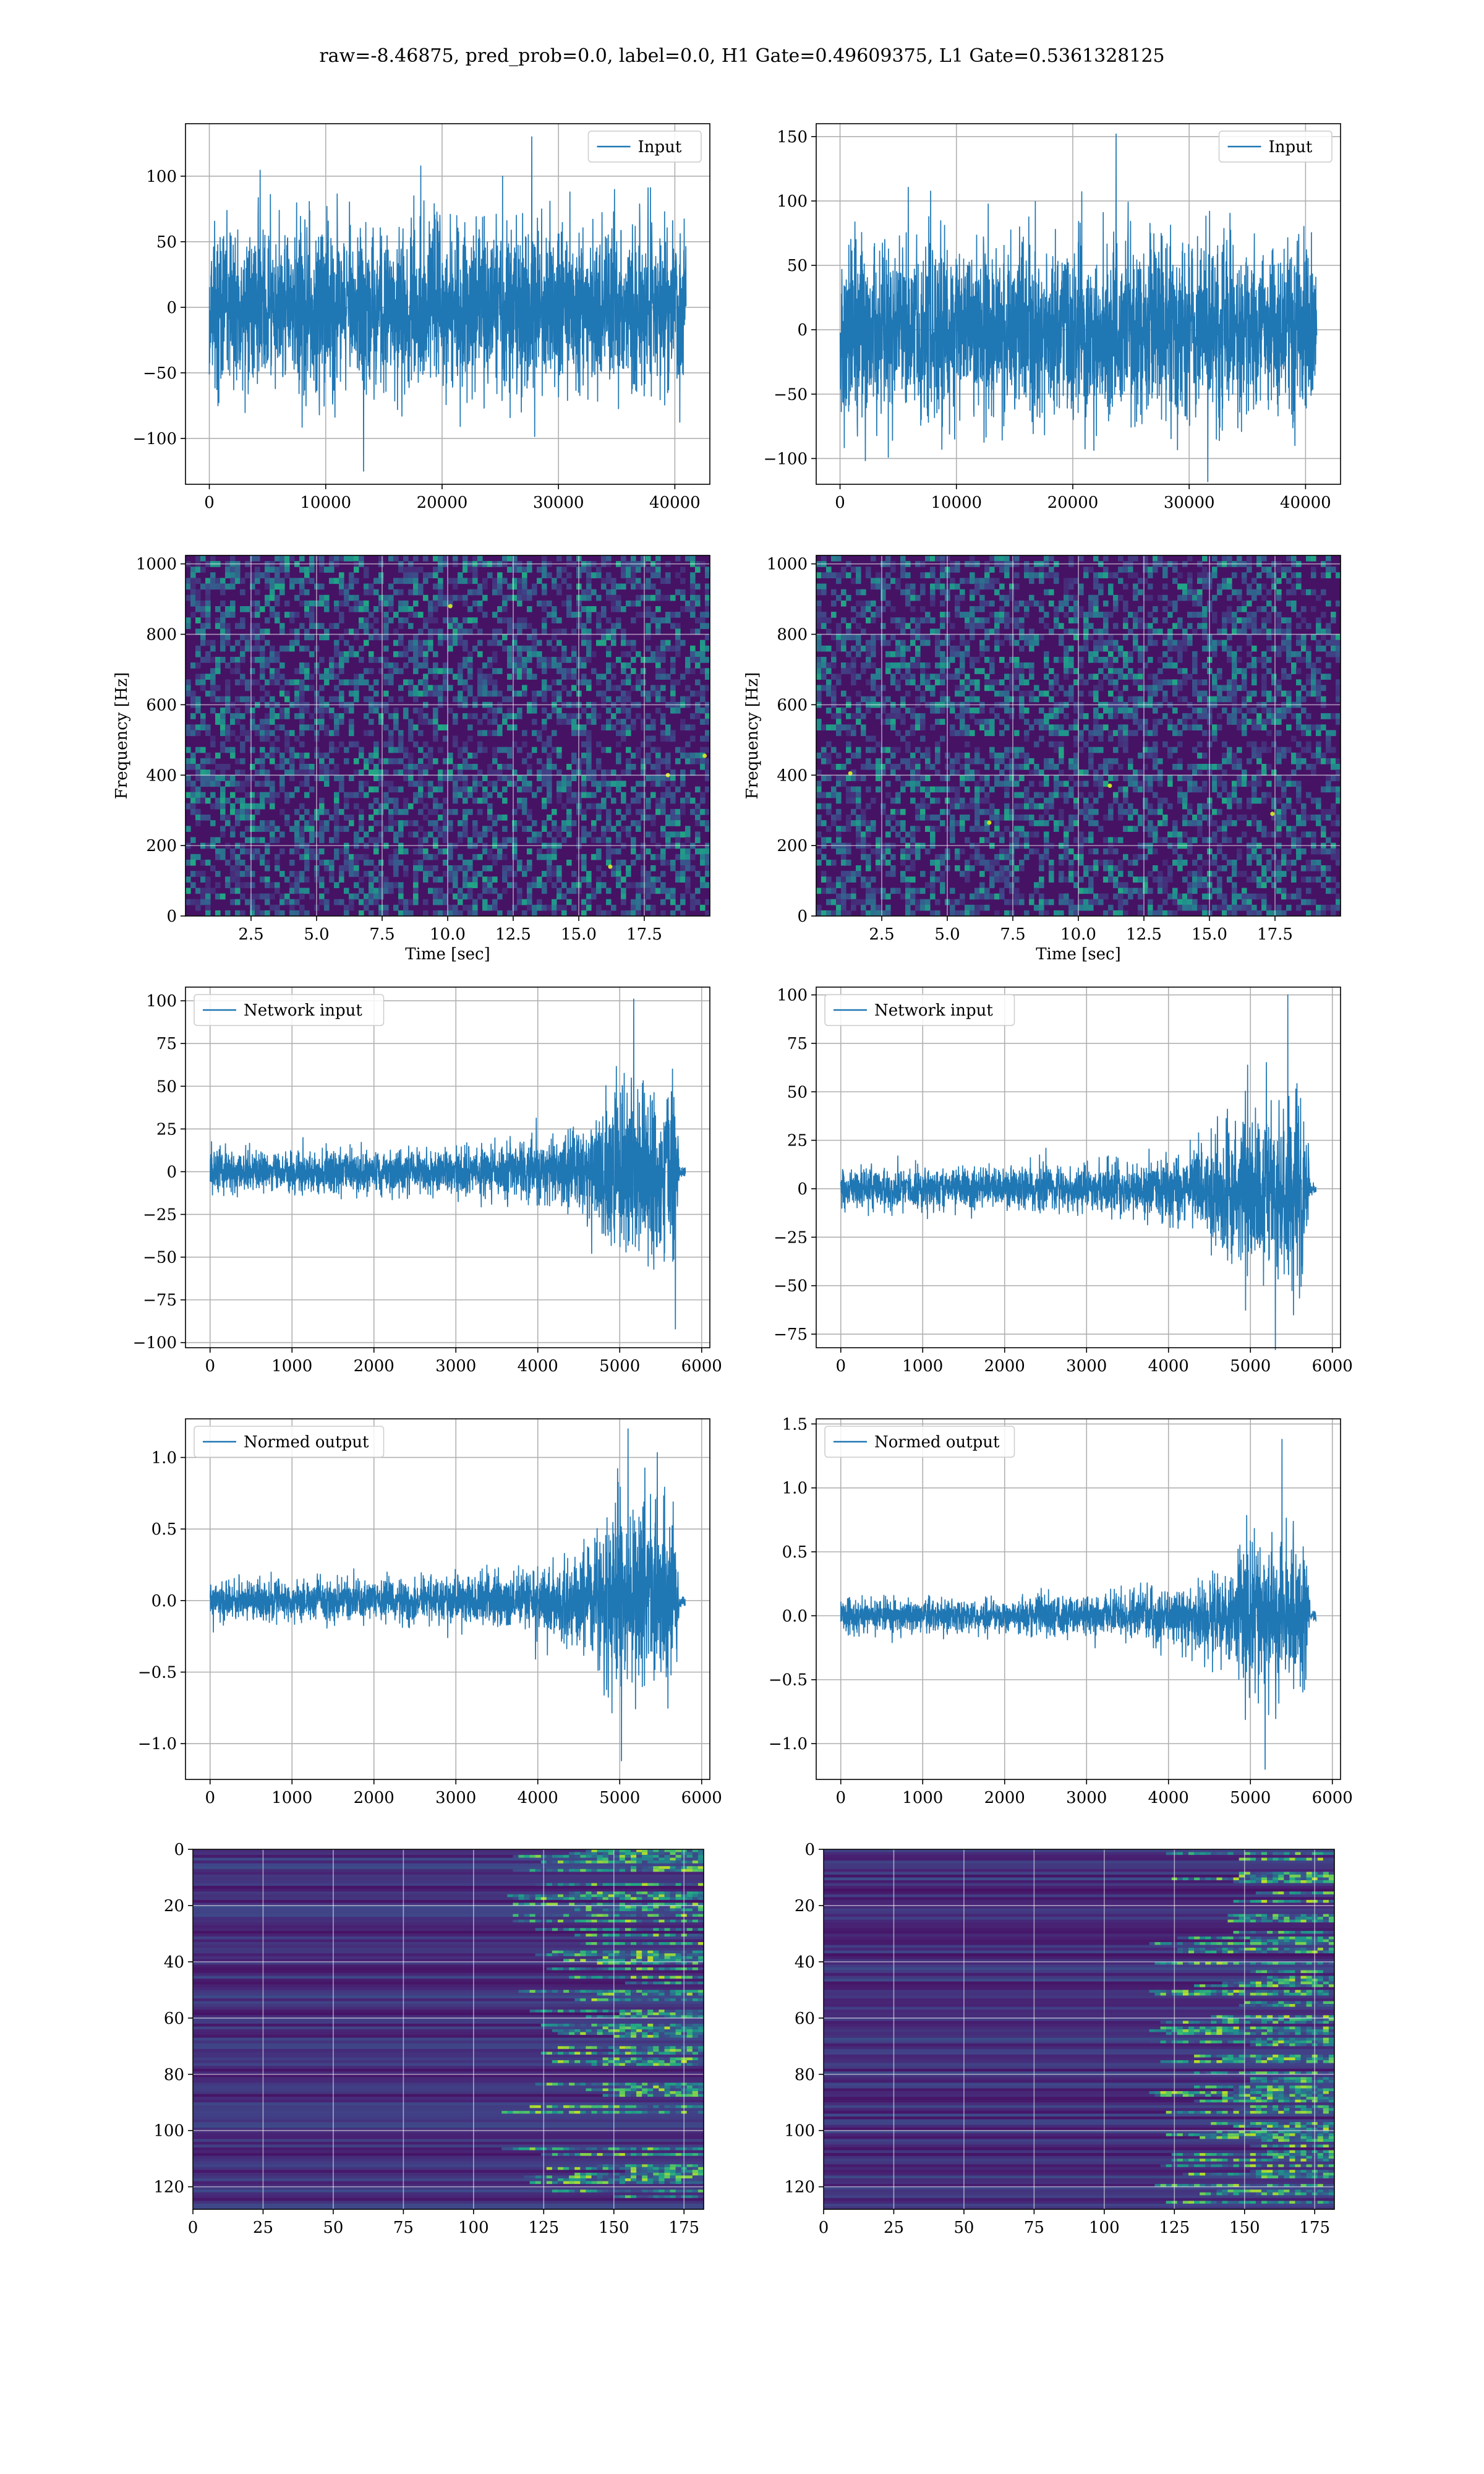 Image resolution: width=1484 pixels, height=2474 pixels. Describe the element at coordinates (447, 304) in the screenshot. I see `axes-frame` at that location.